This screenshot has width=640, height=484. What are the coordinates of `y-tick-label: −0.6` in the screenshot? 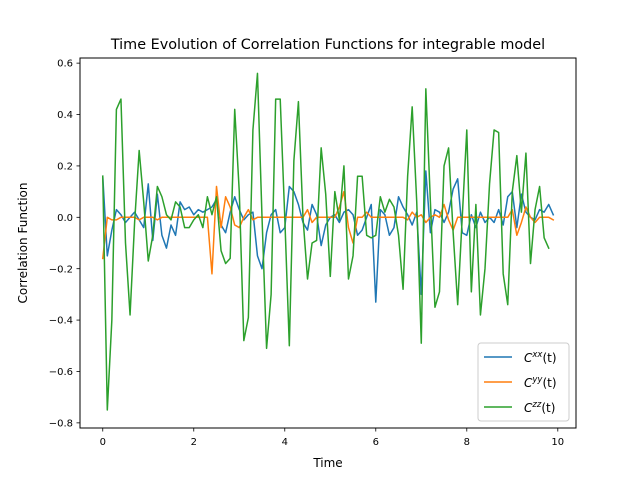 It's located at (61, 372).